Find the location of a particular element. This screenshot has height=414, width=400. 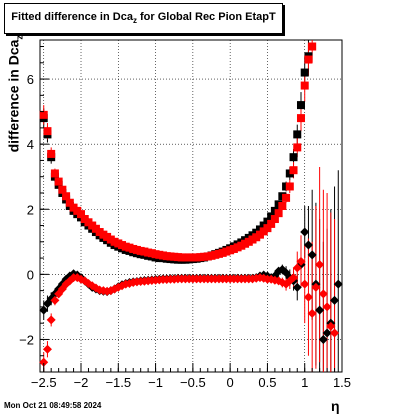

x-tick-label: −1.5 is located at coordinates (118, 382).